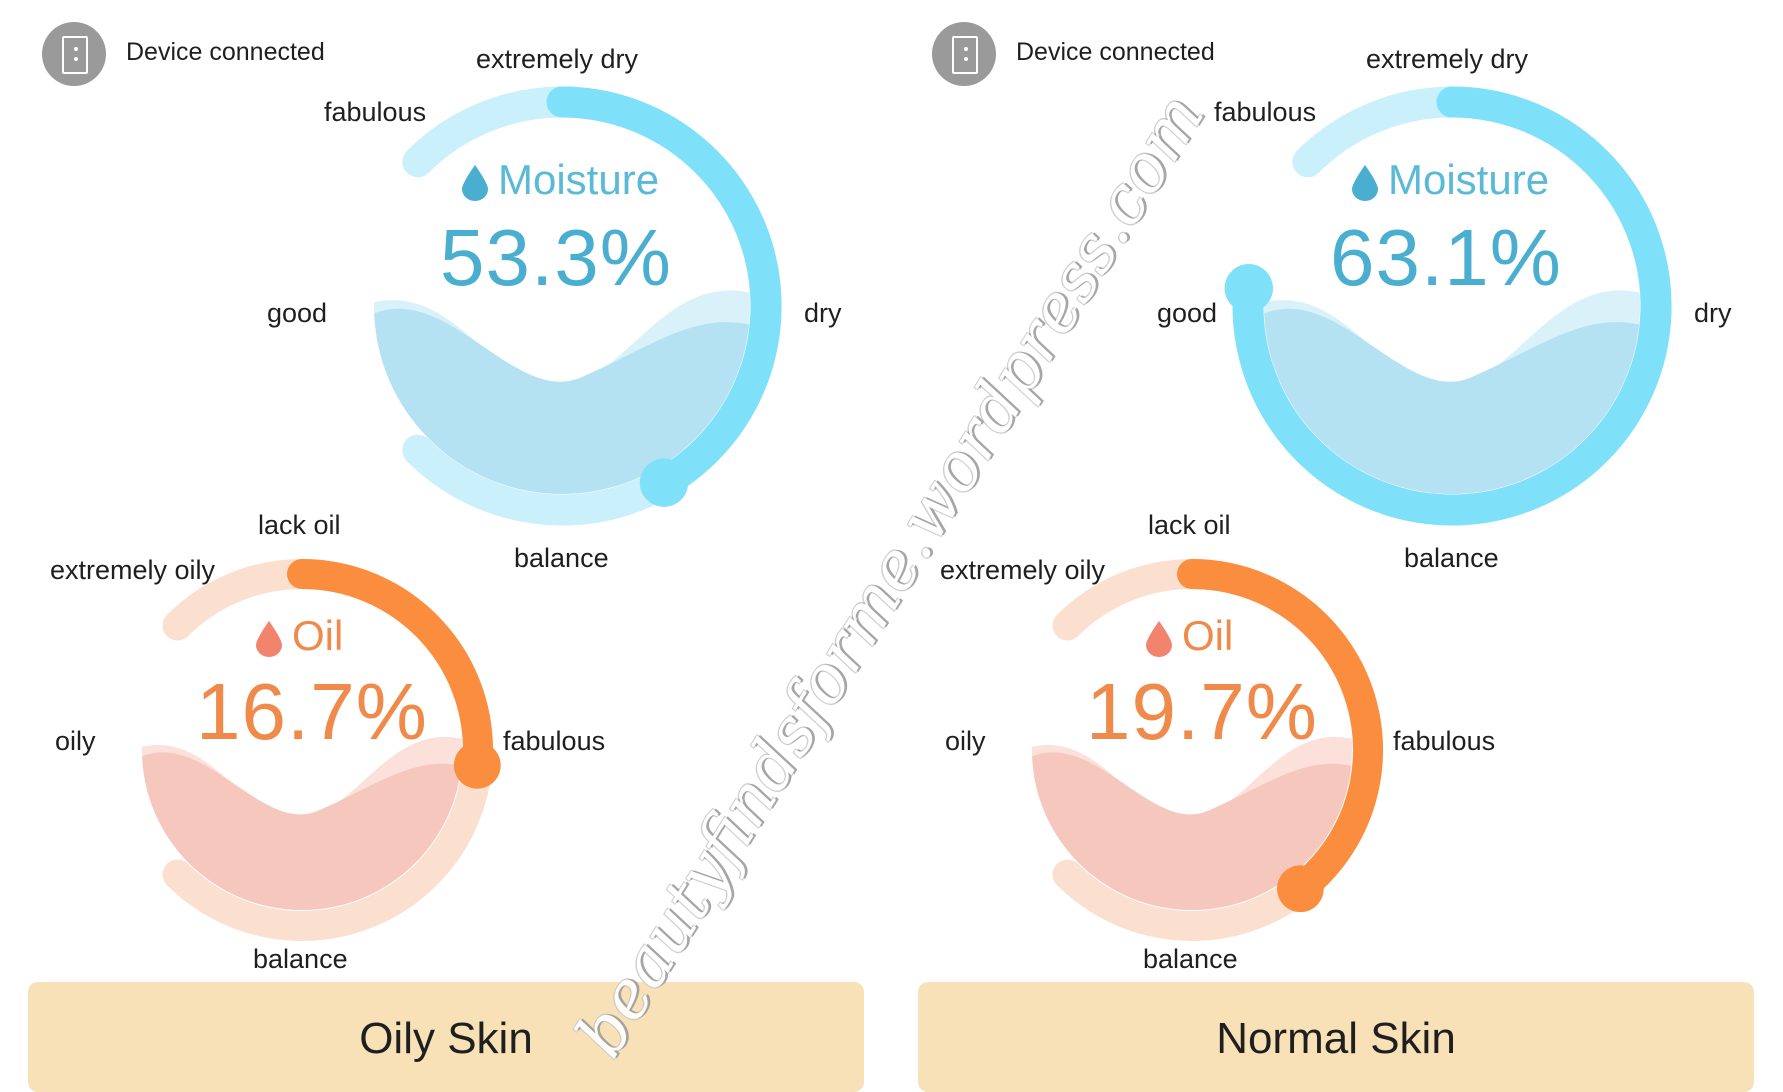  I want to click on skin-type-label: Normal Skin, so click(1336, 1038).